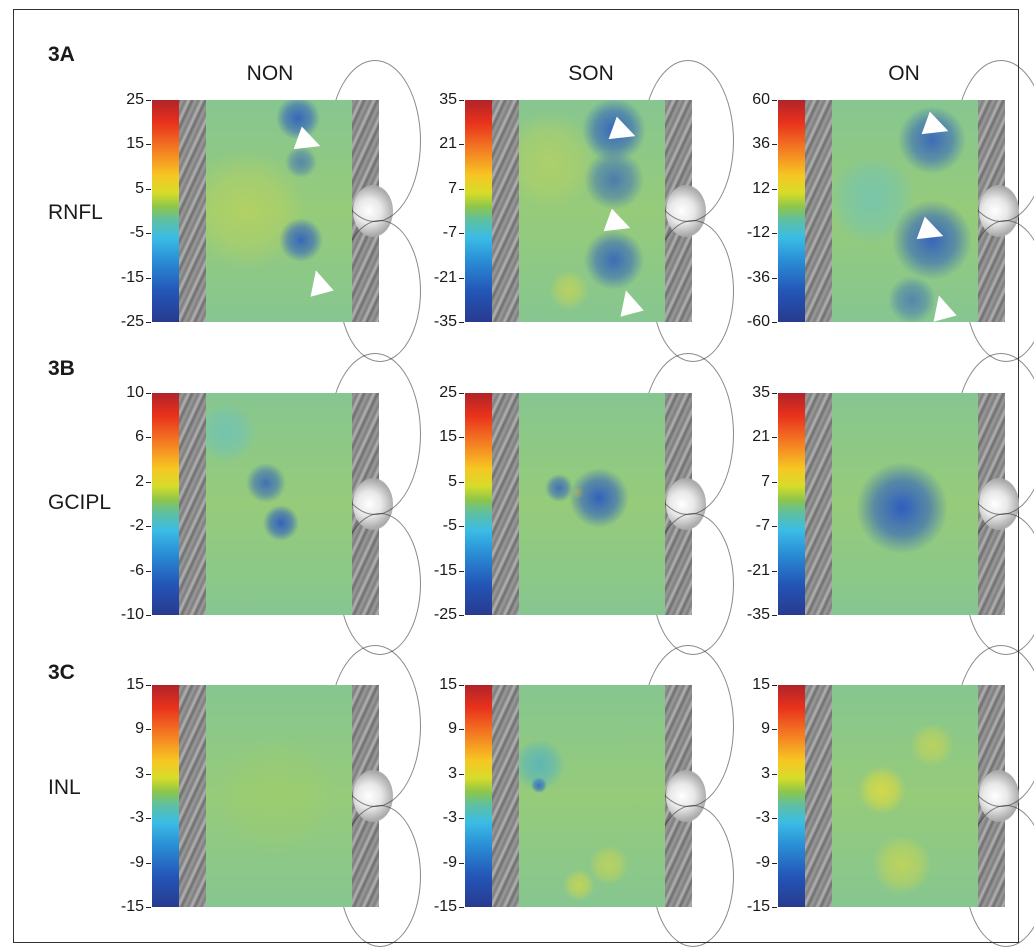 The width and height of the screenshot is (1034, 950). I want to click on scale-tick-label: 36, so click(761, 144).